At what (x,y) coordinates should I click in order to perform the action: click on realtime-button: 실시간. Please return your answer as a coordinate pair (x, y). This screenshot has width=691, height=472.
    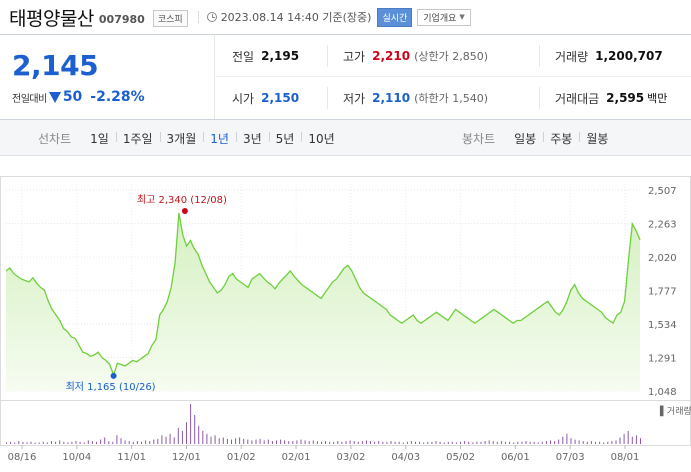
    Looking at the image, I should click on (395, 17).